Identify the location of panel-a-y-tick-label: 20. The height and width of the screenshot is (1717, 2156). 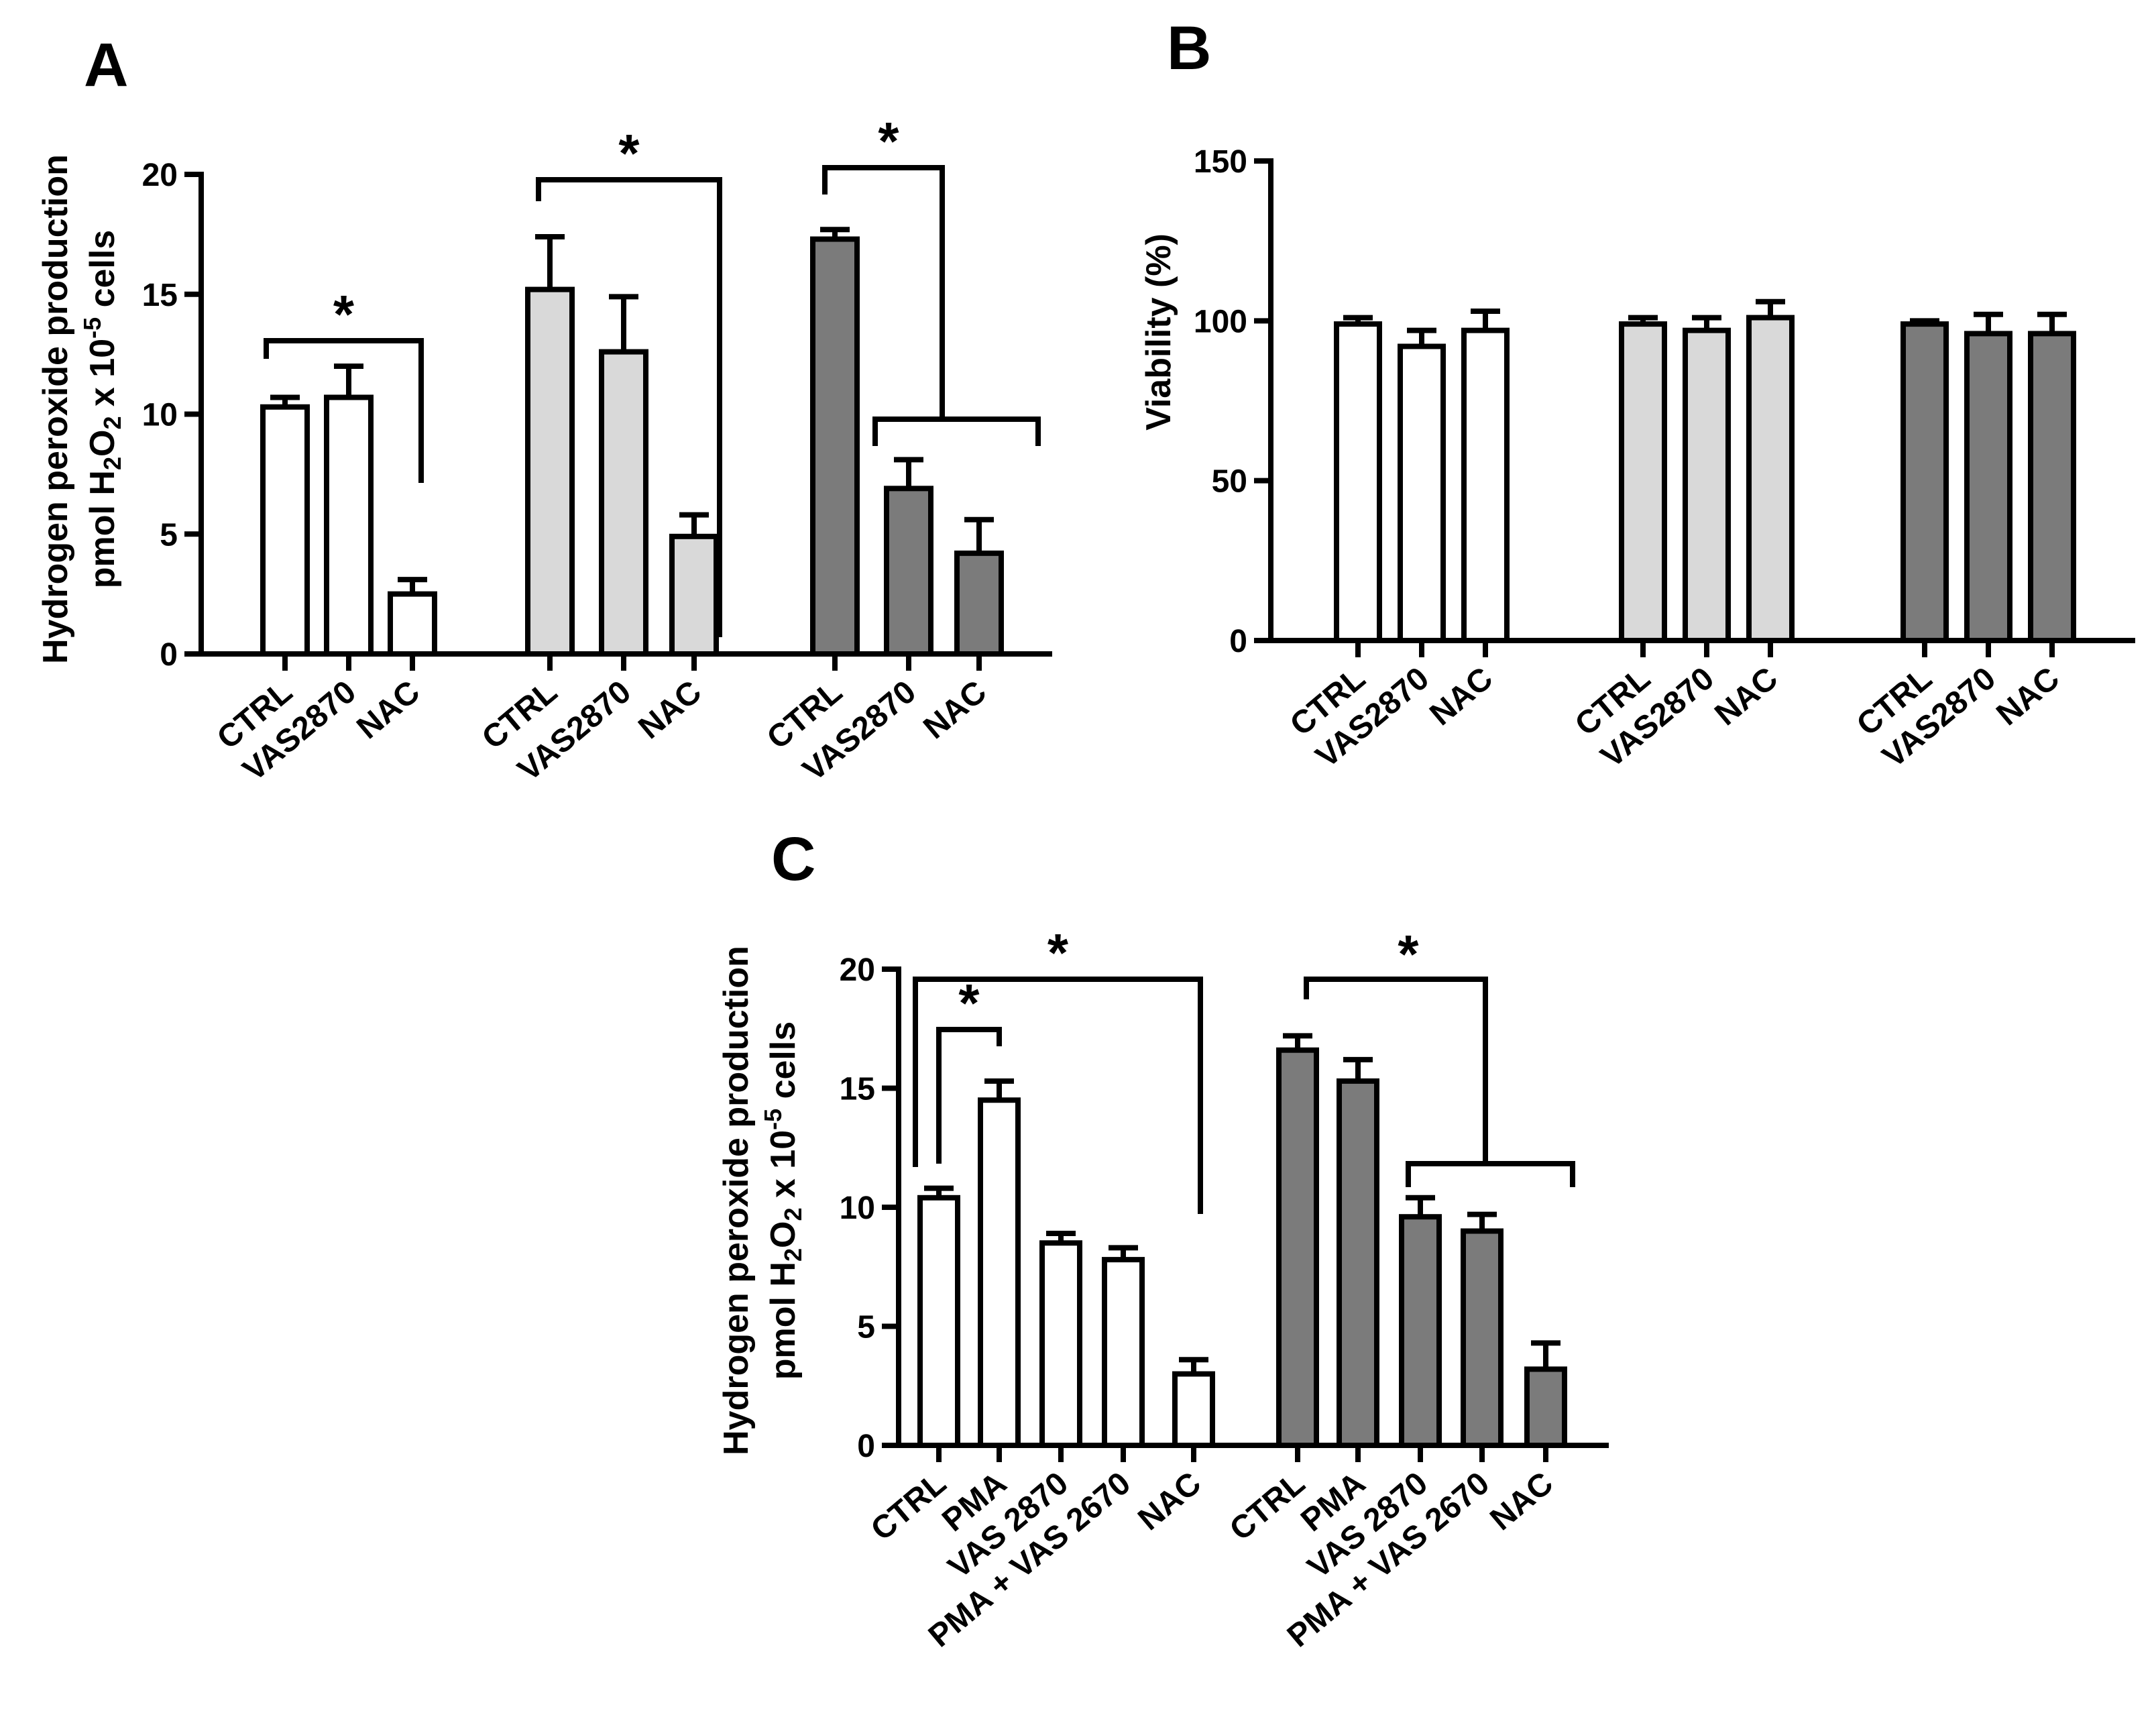
(160, 175).